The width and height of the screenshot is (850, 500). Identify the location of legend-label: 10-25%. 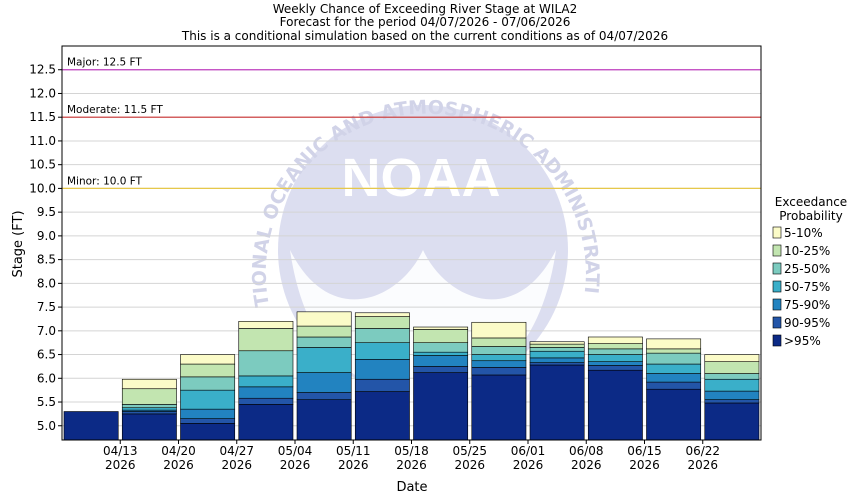
(807, 251).